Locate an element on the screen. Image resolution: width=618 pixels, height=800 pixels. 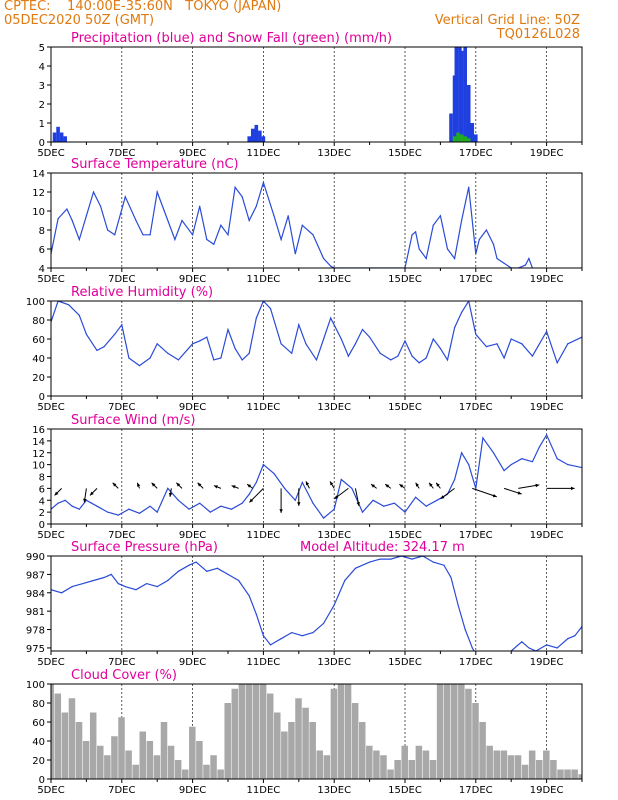
y-tick-label: 14 is located at coordinates (38, 442).